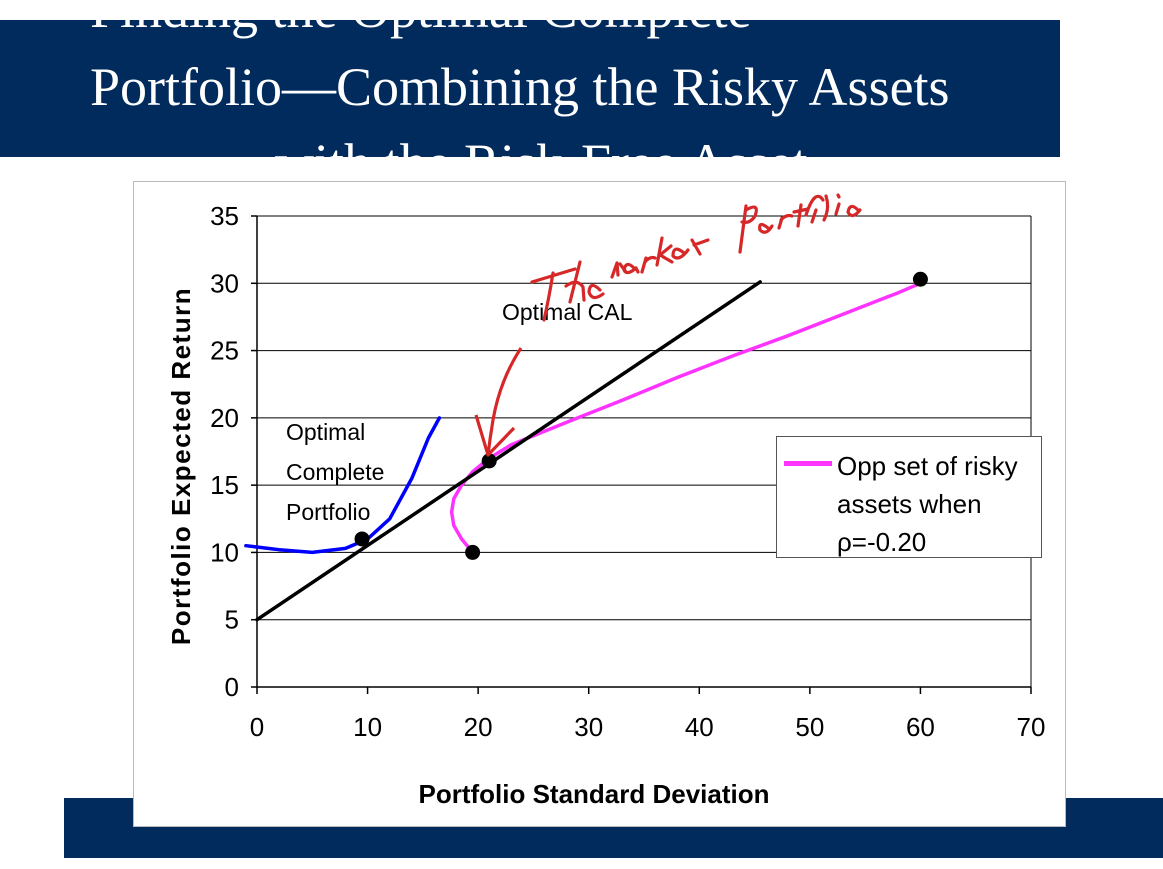  I want to click on slide-title-line-1: Finding the Optimal Complete, so click(575, 30).